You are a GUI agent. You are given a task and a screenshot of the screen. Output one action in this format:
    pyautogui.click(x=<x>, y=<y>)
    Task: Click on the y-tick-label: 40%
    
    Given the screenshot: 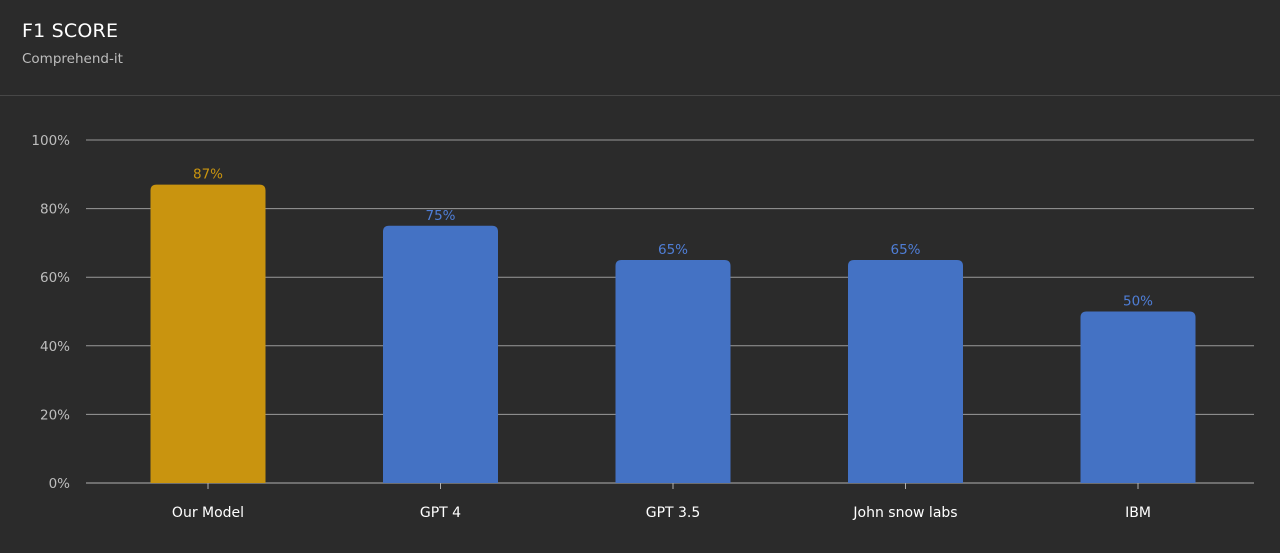 What is the action you would take?
    pyautogui.click(x=55, y=347)
    